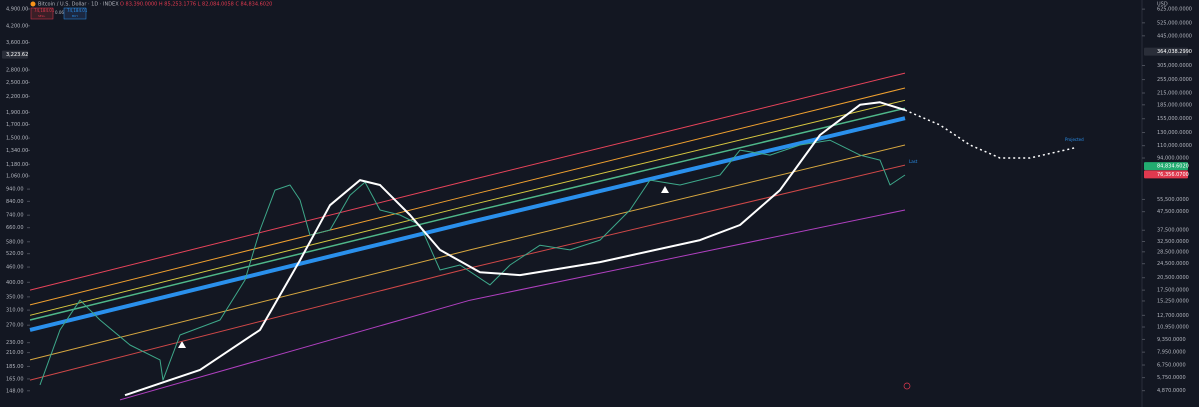 Image resolution: width=1199 pixels, height=407 pixels. I want to click on currency: USD, so click(1162, 5).